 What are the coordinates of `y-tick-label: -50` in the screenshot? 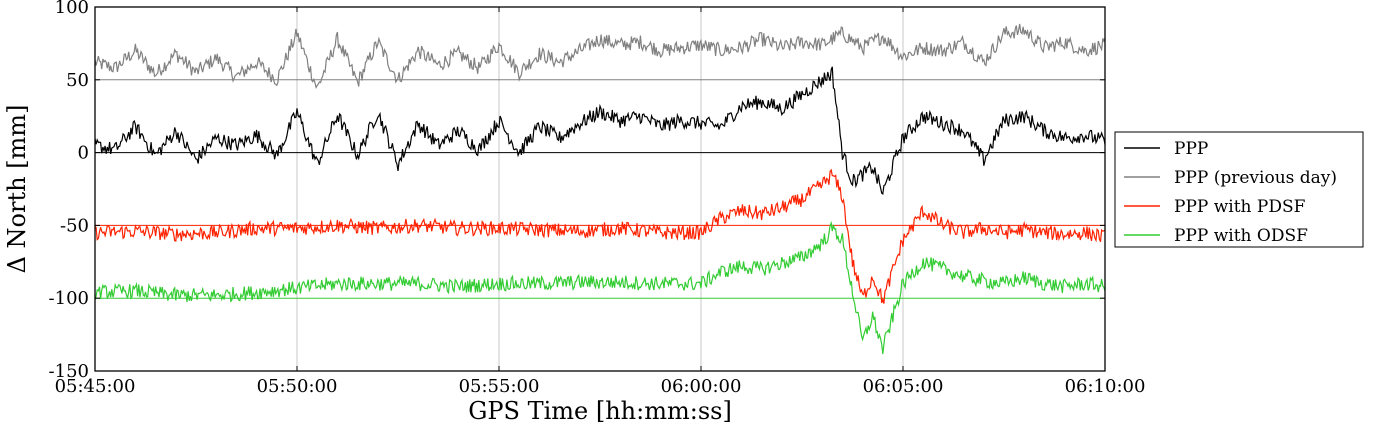 It's located at (74, 225).